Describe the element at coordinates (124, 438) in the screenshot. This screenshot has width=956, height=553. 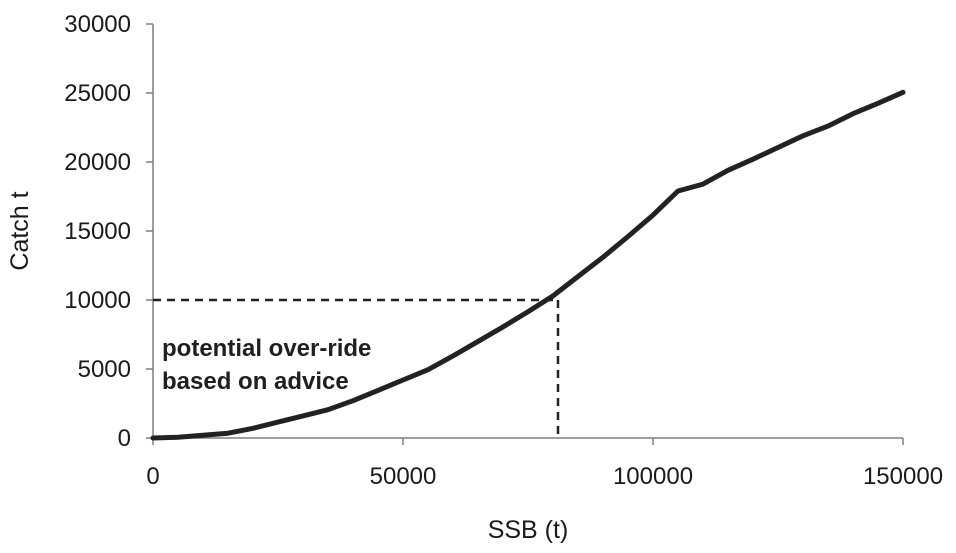
I see `y-tick-label: 0` at that location.